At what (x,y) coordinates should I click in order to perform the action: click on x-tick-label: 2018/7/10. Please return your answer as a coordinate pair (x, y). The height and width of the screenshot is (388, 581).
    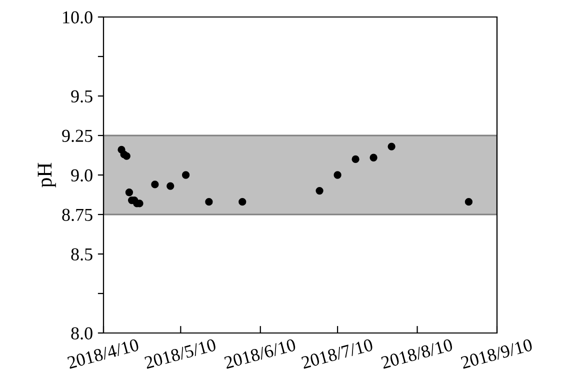
    Looking at the image, I should click on (337, 353).